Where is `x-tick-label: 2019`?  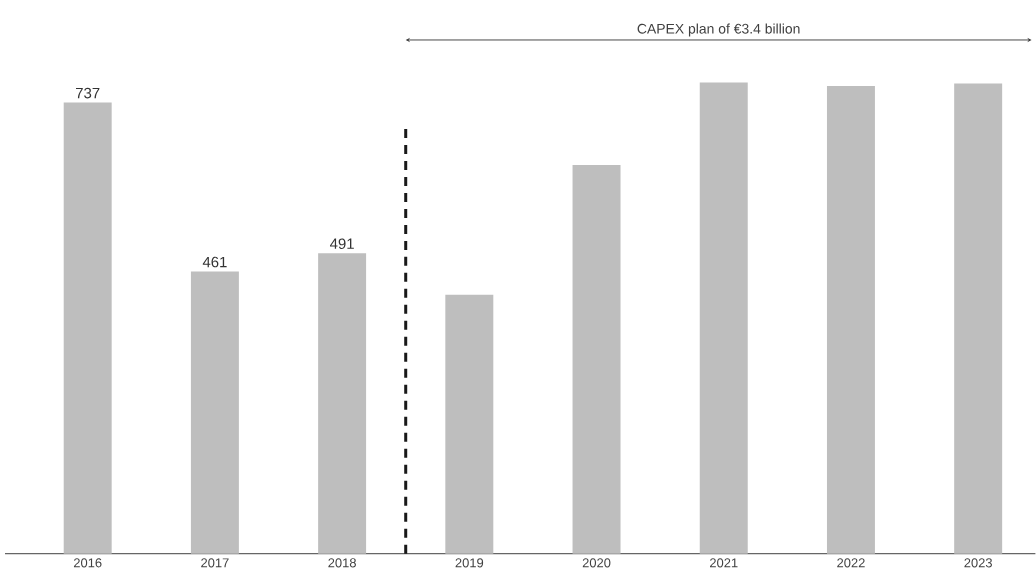
x-tick-label: 2019 is located at coordinates (469, 563).